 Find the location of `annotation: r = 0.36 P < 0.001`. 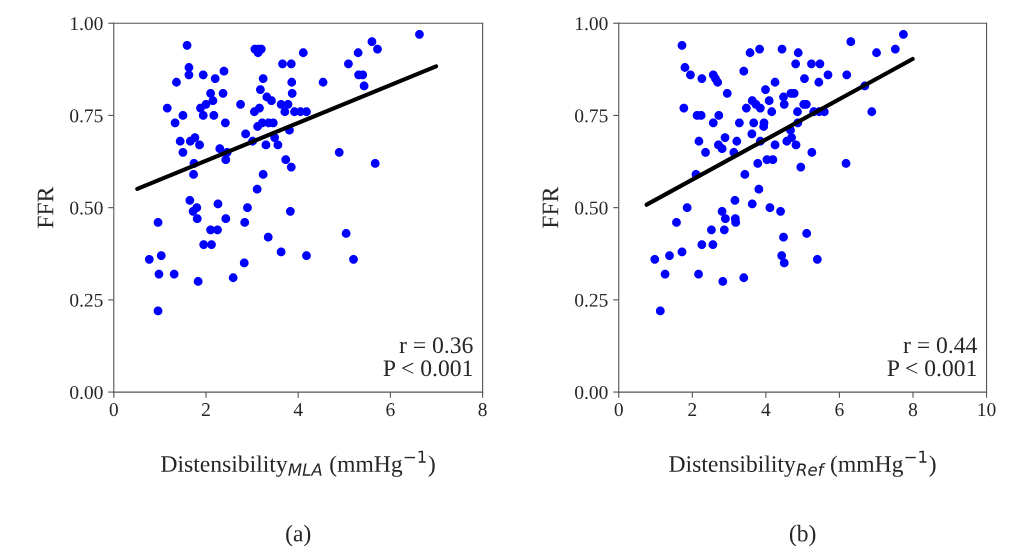

annotation: r = 0.36 P < 0.001 is located at coordinates (428, 357).